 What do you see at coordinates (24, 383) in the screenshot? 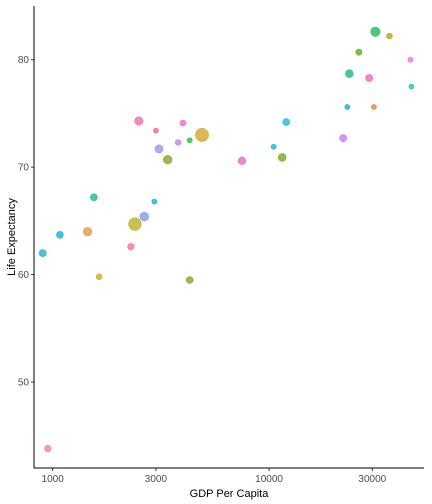
I see `y-tick-label: 50` at bounding box center [24, 383].